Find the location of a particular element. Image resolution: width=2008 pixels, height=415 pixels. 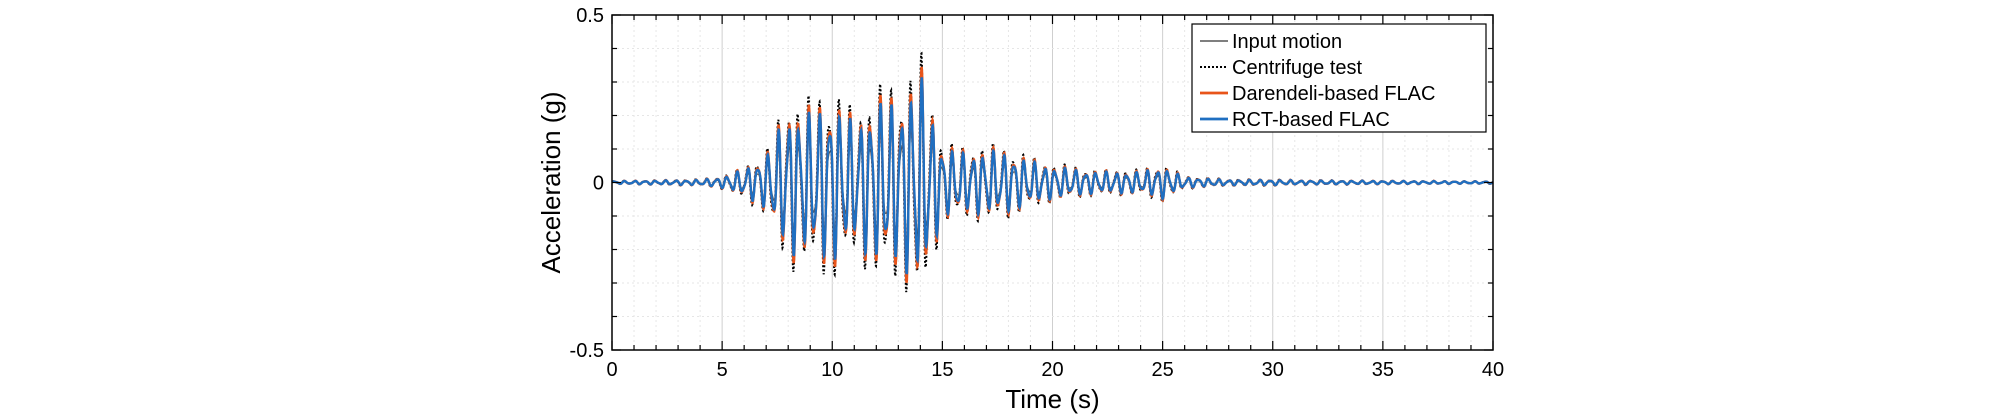

x-axis-title: Time (s) is located at coordinates (1052, 399).